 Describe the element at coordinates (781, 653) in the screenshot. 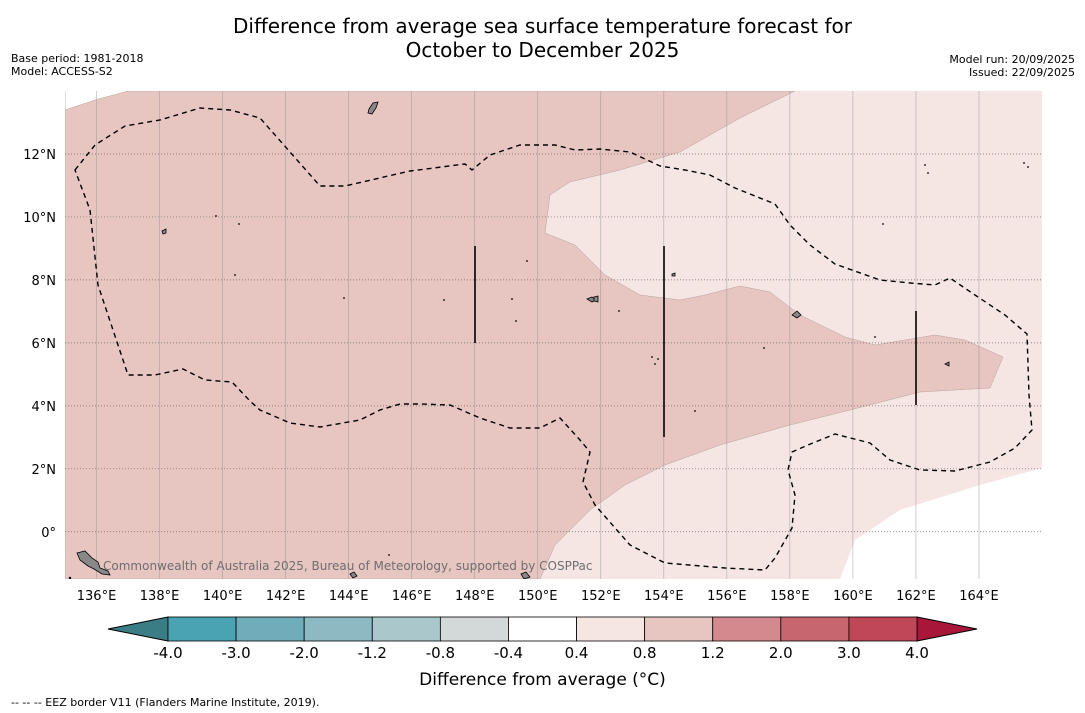

I see `colorbar-tick-9: 2.0` at that location.